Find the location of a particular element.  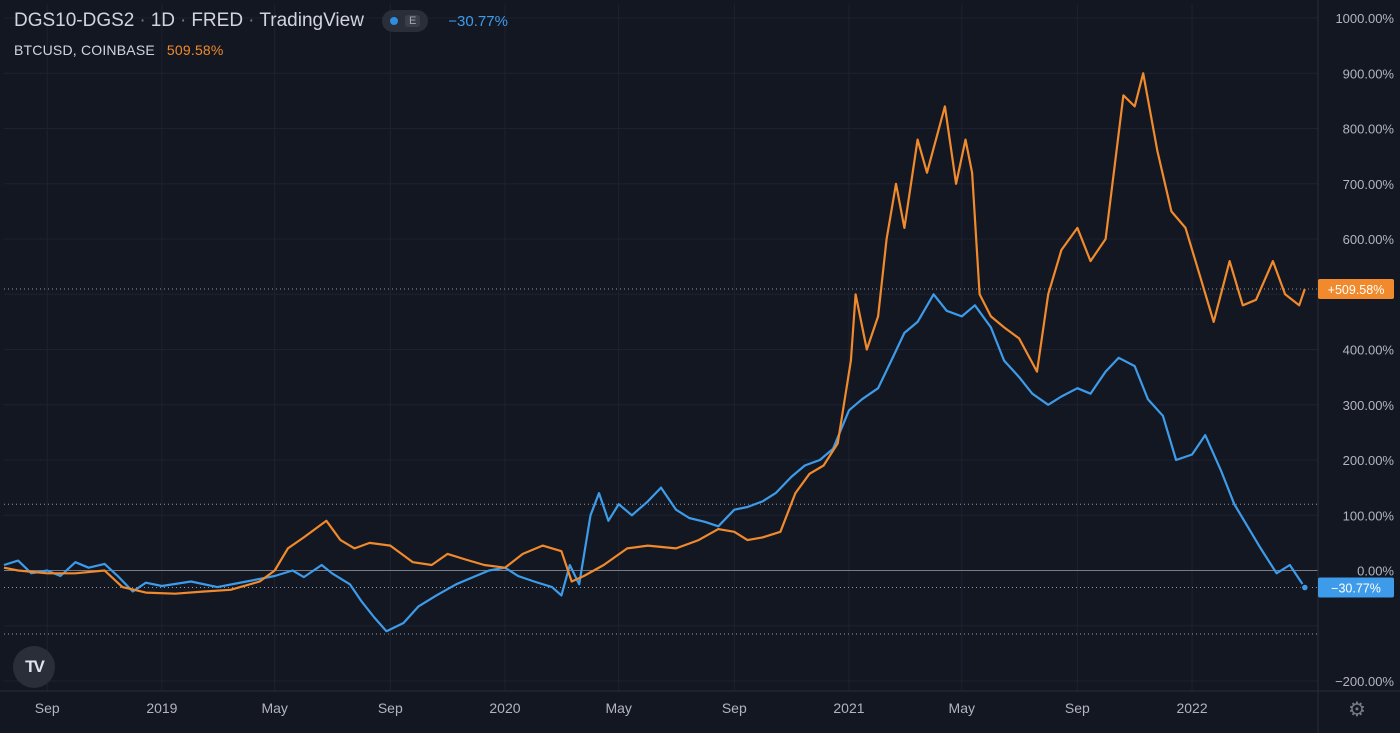

eye-icon is located at coordinates (393, 21).